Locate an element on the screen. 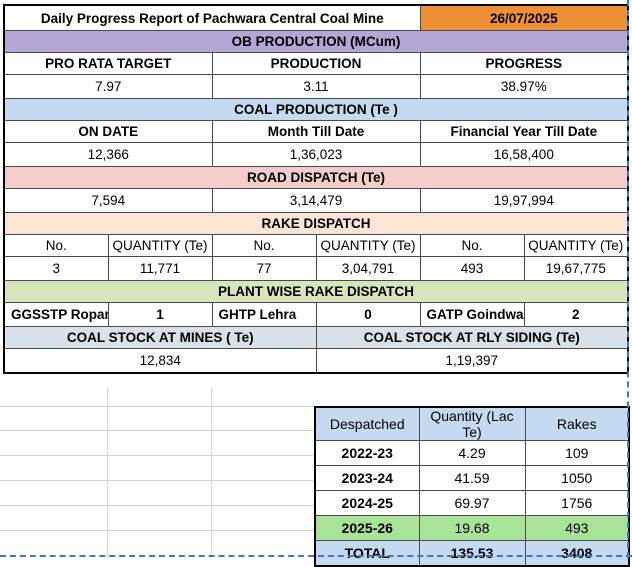 The height and width of the screenshot is (567, 632). total-quantity: 135.53 is located at coordinates (472, 553).